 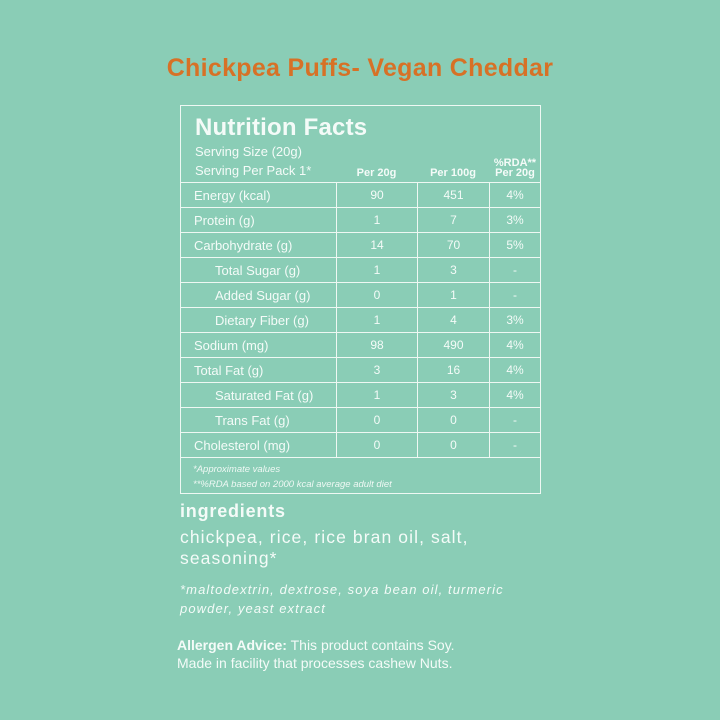 What do you see at coordinates (453, 320) in the screenshot?
I see `value-per-100g: 4` at bounding box center [453, 320].